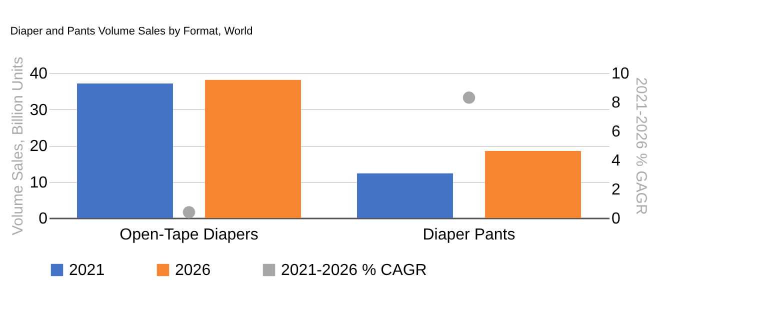 This screenshot has width=760, height=328. What do you see at coordinates (189, 235) in the screenshot?
I see `x-tick-label: Open-Tape Diapers` at bounding box center [189, 235].